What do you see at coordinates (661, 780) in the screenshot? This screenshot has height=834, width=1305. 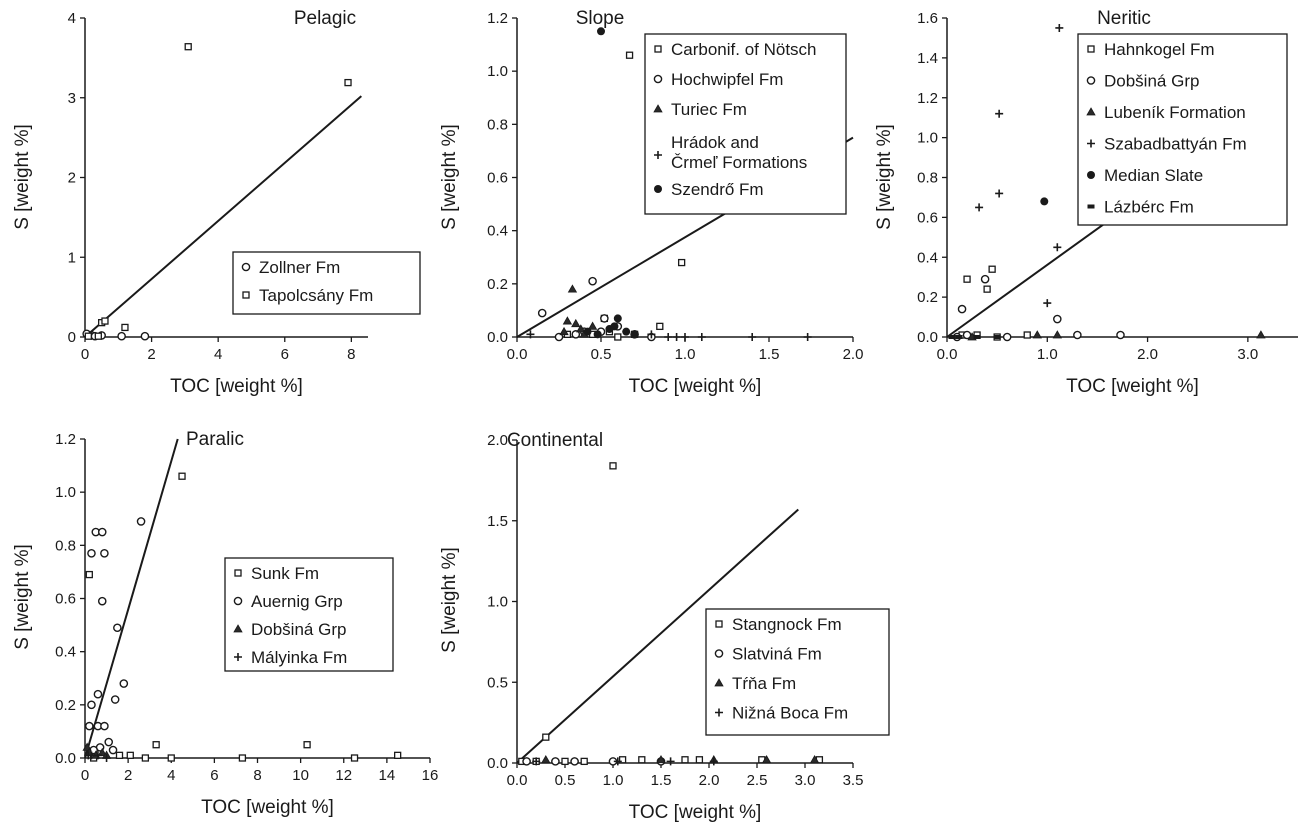 I see `x-tick-label: 1.5` at bounding box center [661, 780].